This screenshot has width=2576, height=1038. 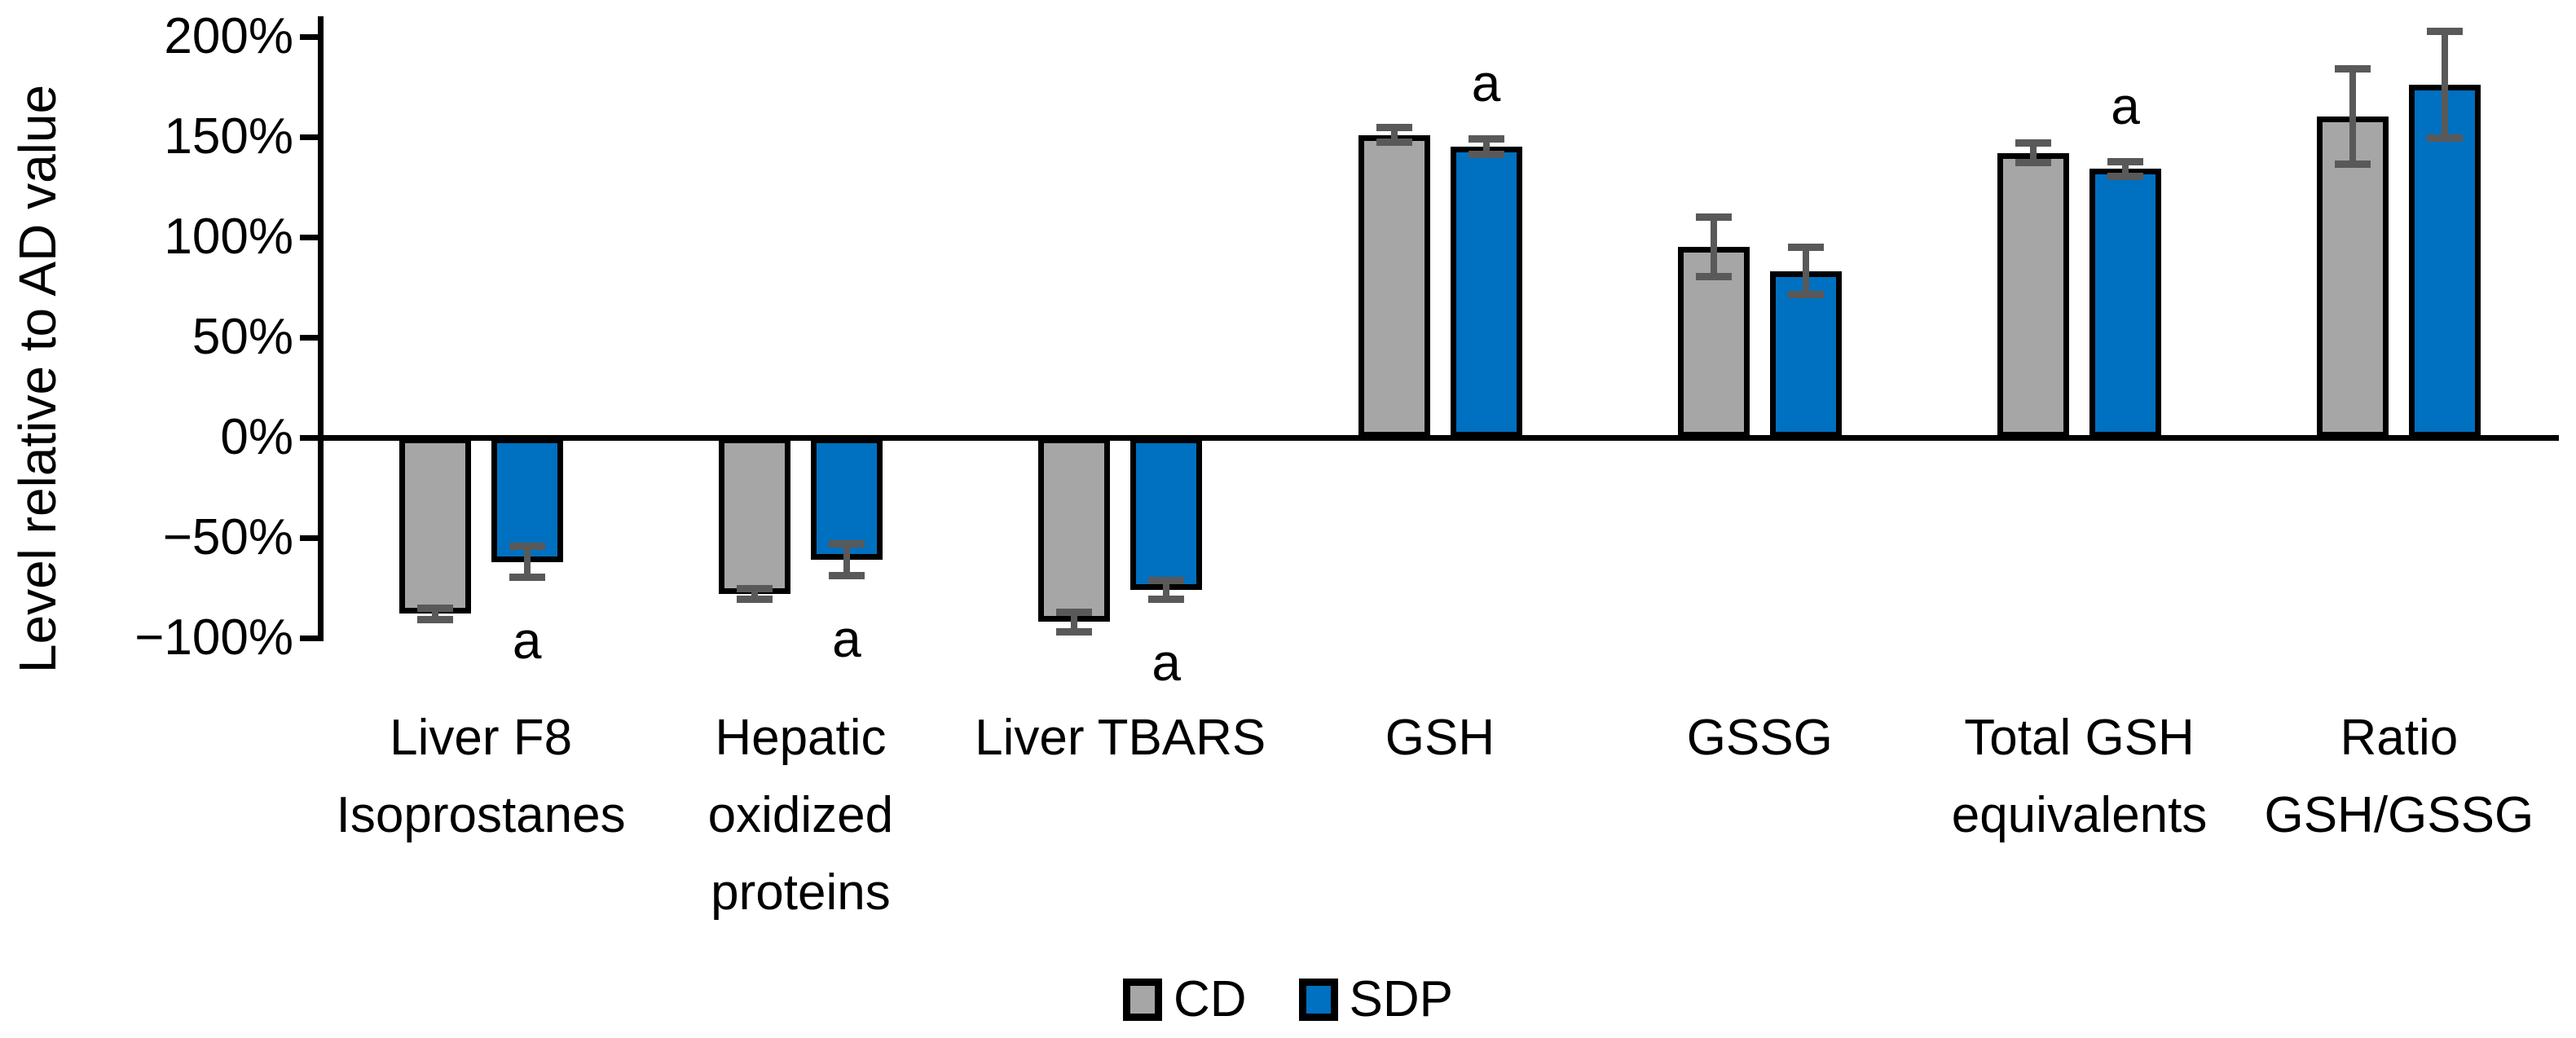 What do you see at coordinates (801, 892) in the screenshot?
I see `category-label-line: proteins` at bounding box center [801, 892].